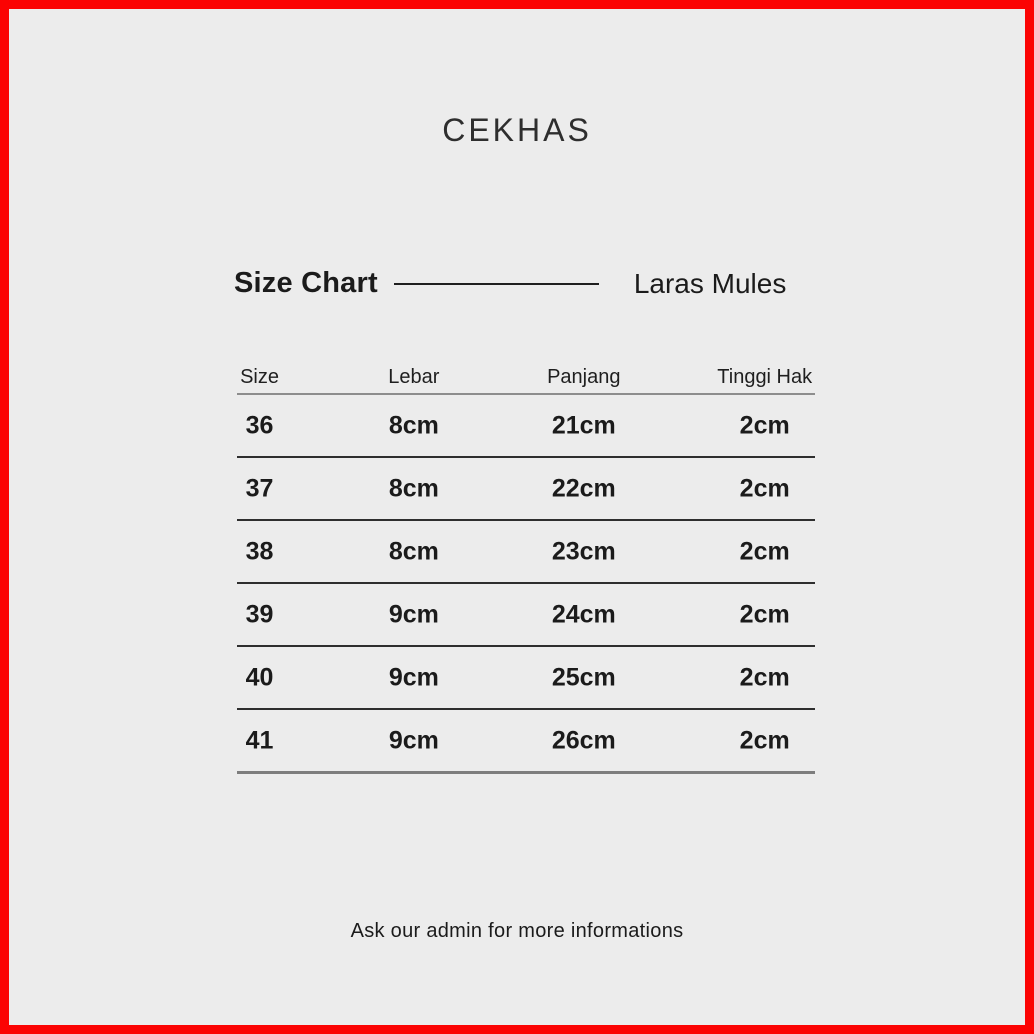 The image size is (1034, 1034). Describe the element at coordinates (526, 614) in the screenshot. I see `table-row: 39 9cm 24cm 2cm` at that location.